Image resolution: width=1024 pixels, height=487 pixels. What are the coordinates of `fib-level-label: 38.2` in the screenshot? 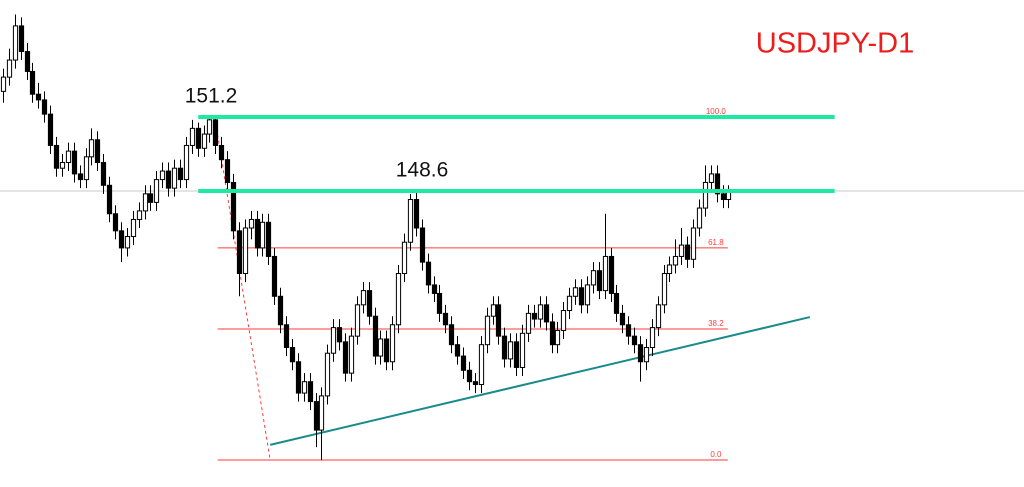 It's located at (716, 323).